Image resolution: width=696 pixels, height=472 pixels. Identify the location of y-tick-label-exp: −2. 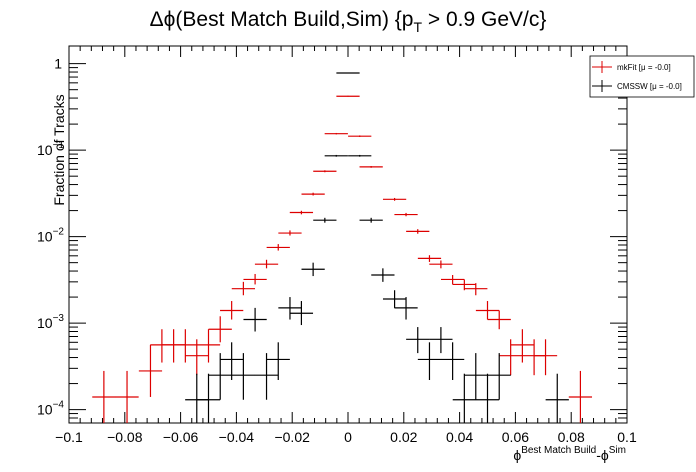
(59, 232).